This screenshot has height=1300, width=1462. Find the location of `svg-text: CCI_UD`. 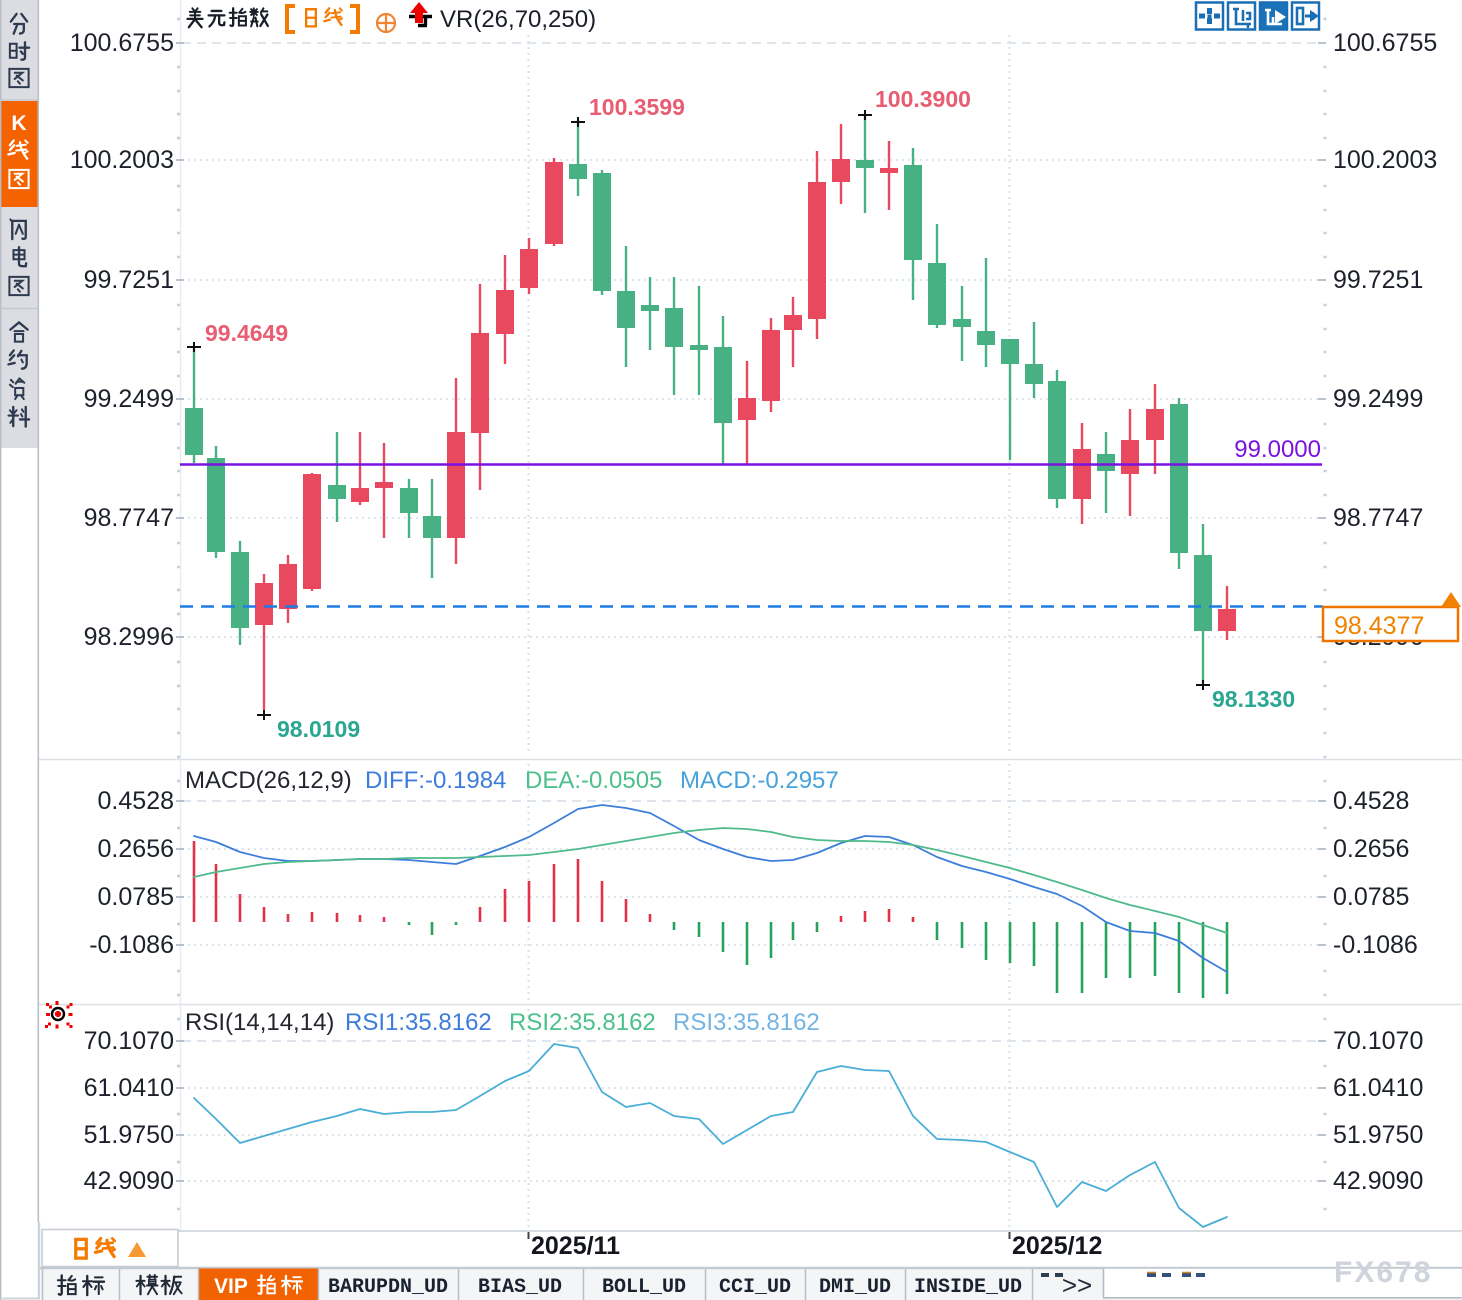

svg-text: CCI_UD is located at coordinates (755, 1287).